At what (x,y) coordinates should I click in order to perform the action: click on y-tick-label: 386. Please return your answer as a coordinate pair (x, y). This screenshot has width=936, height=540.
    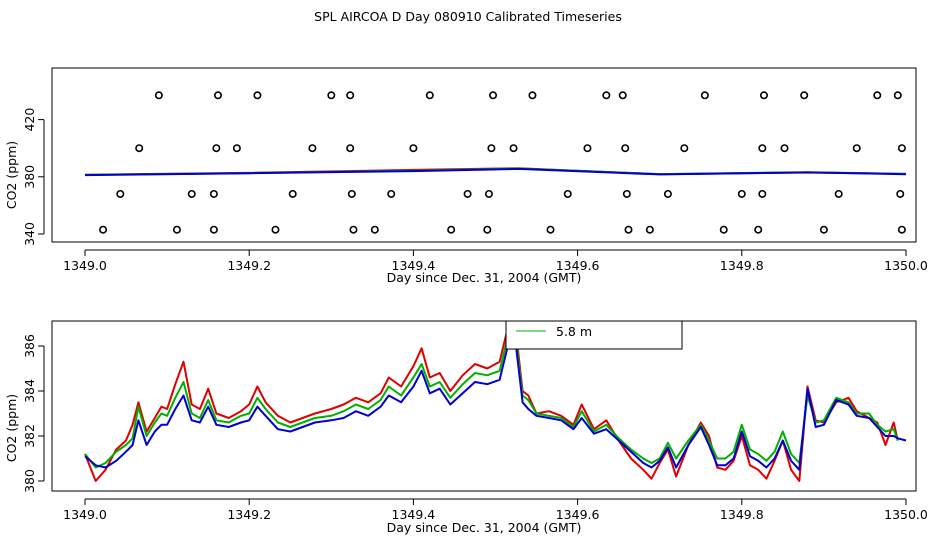
    Looking at the image, I should click on (29, 346).